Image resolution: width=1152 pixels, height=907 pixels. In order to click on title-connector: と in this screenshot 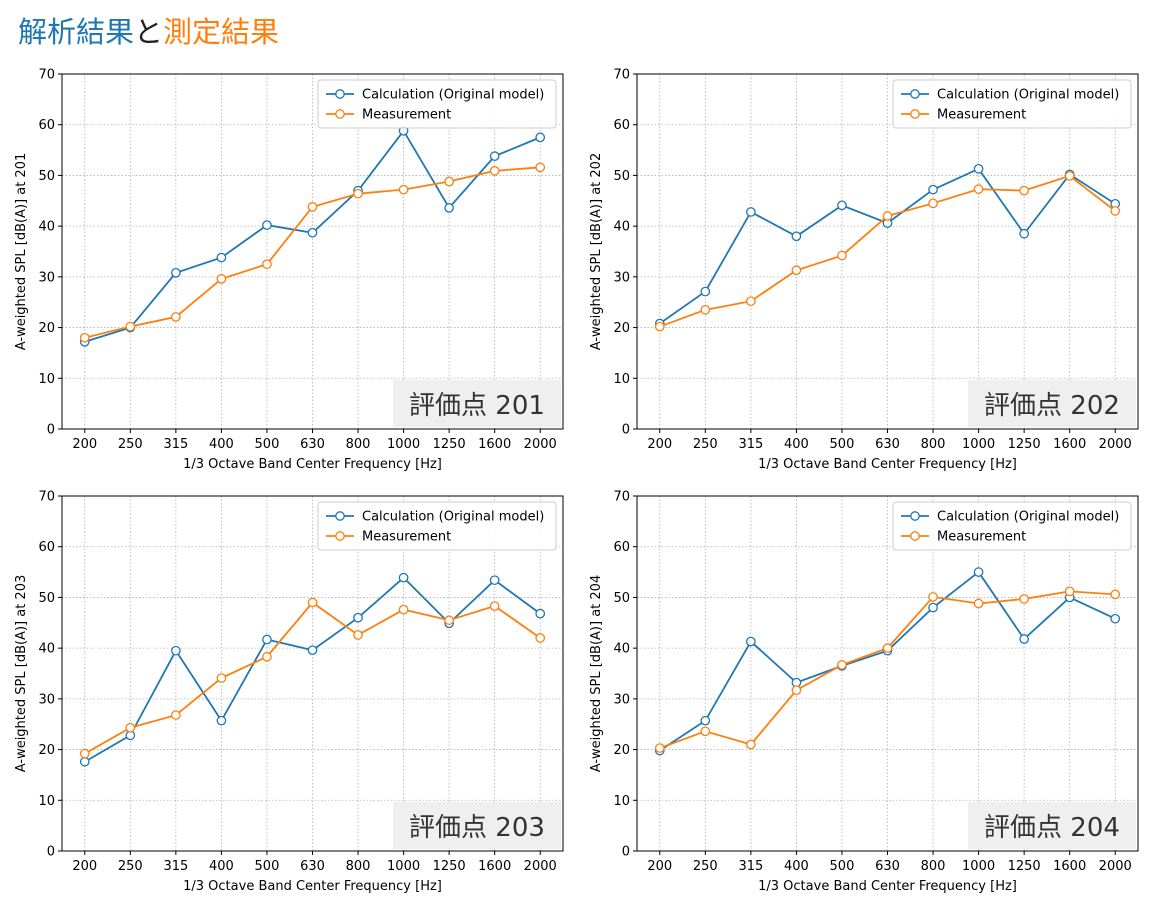, I will do `click(149, 32)`.